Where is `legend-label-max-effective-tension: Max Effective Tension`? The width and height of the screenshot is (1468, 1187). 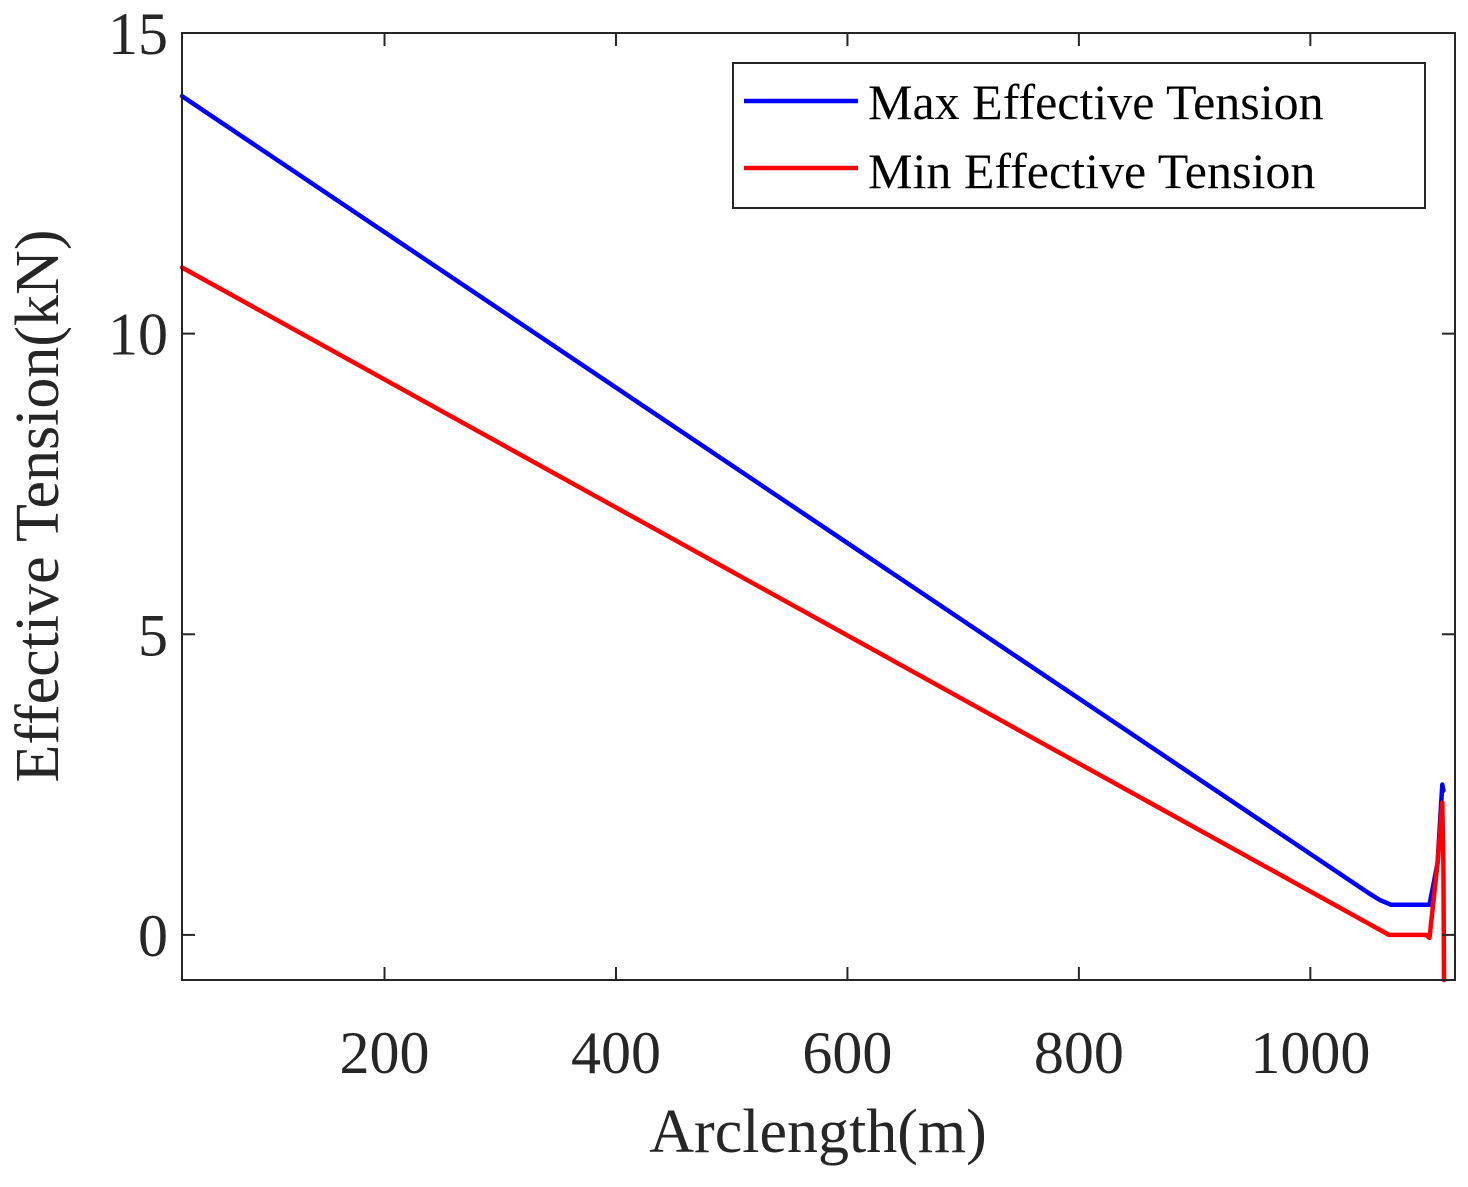 legend-label-max-effective-tension: Max Effective Tension is located at coordinates (1096, 102).